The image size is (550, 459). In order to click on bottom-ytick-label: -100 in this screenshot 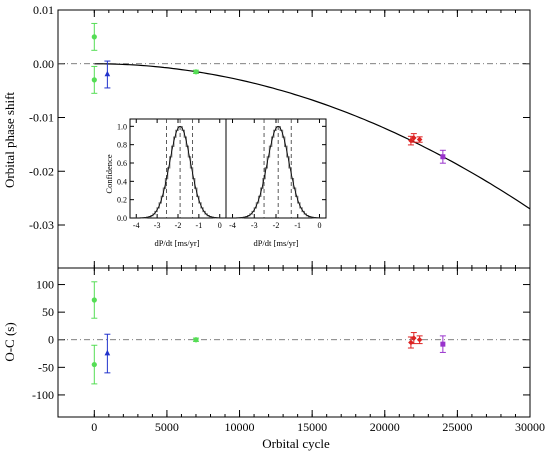, I will do `click(43, 395)`.